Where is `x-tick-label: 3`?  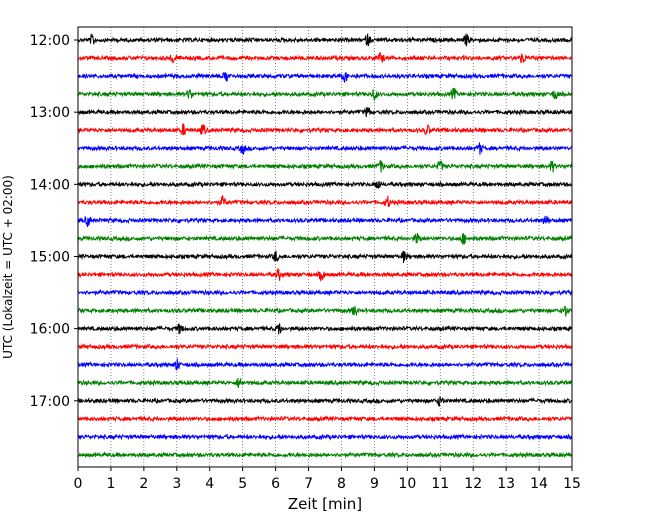
x-tick-label: 3 is located at coordinates (176, 484).